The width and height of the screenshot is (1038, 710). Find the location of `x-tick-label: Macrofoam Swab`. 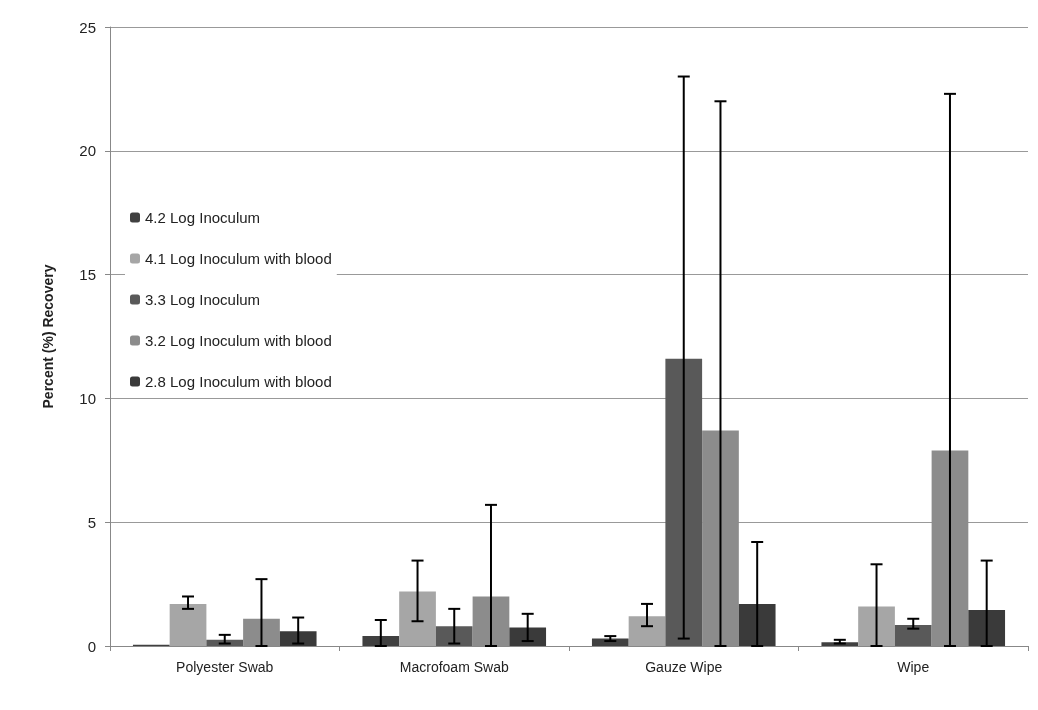

x-tick-label: Macrofoam Swab is located at coordinates (454, 667).